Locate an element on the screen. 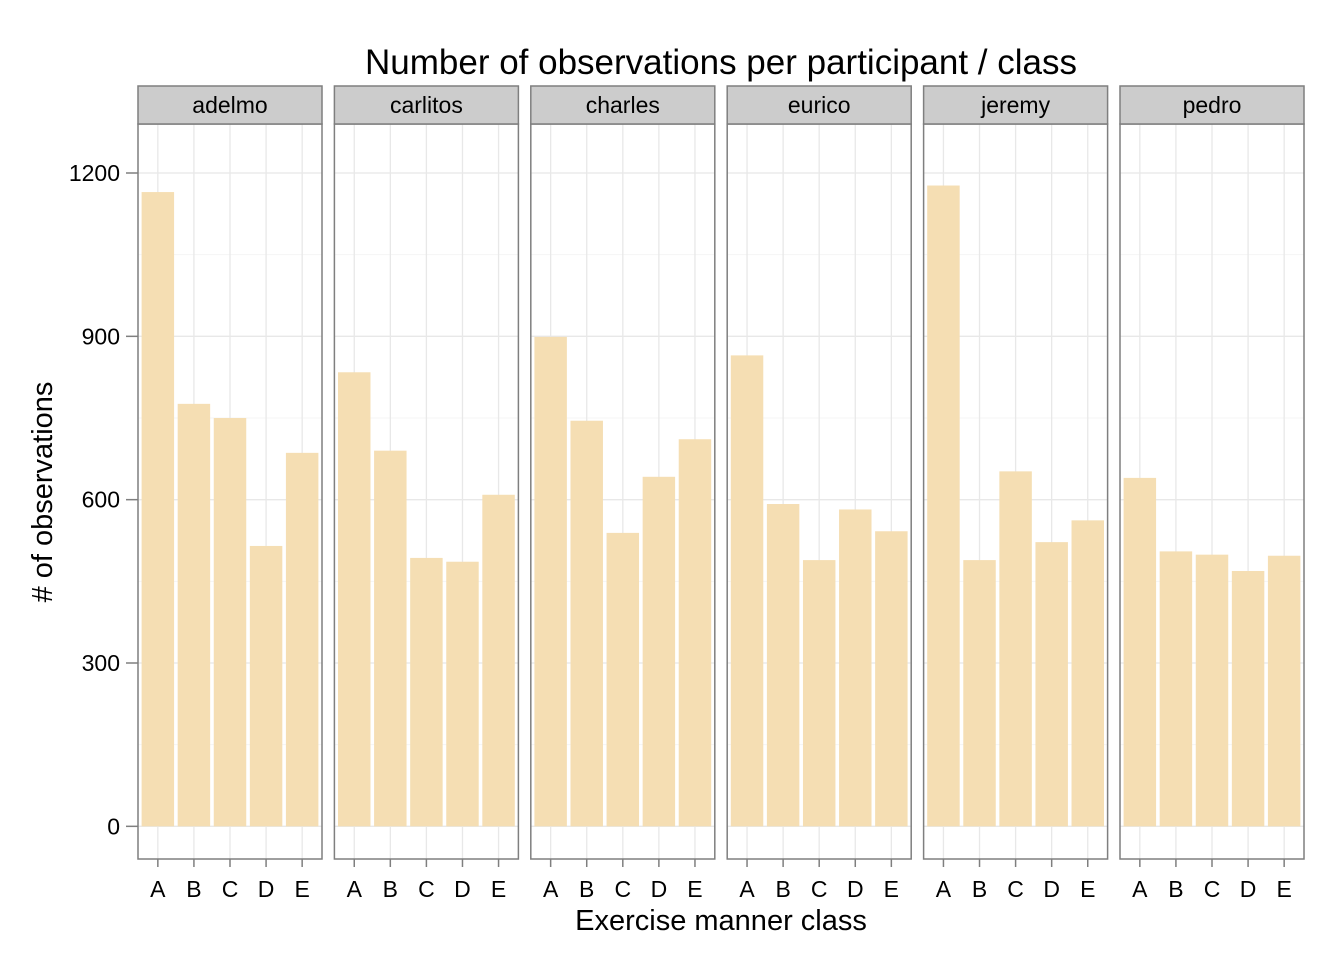 This screenshot has width=1344, height=965. y-tick-label: 300 is located at coordinates (101, 663).